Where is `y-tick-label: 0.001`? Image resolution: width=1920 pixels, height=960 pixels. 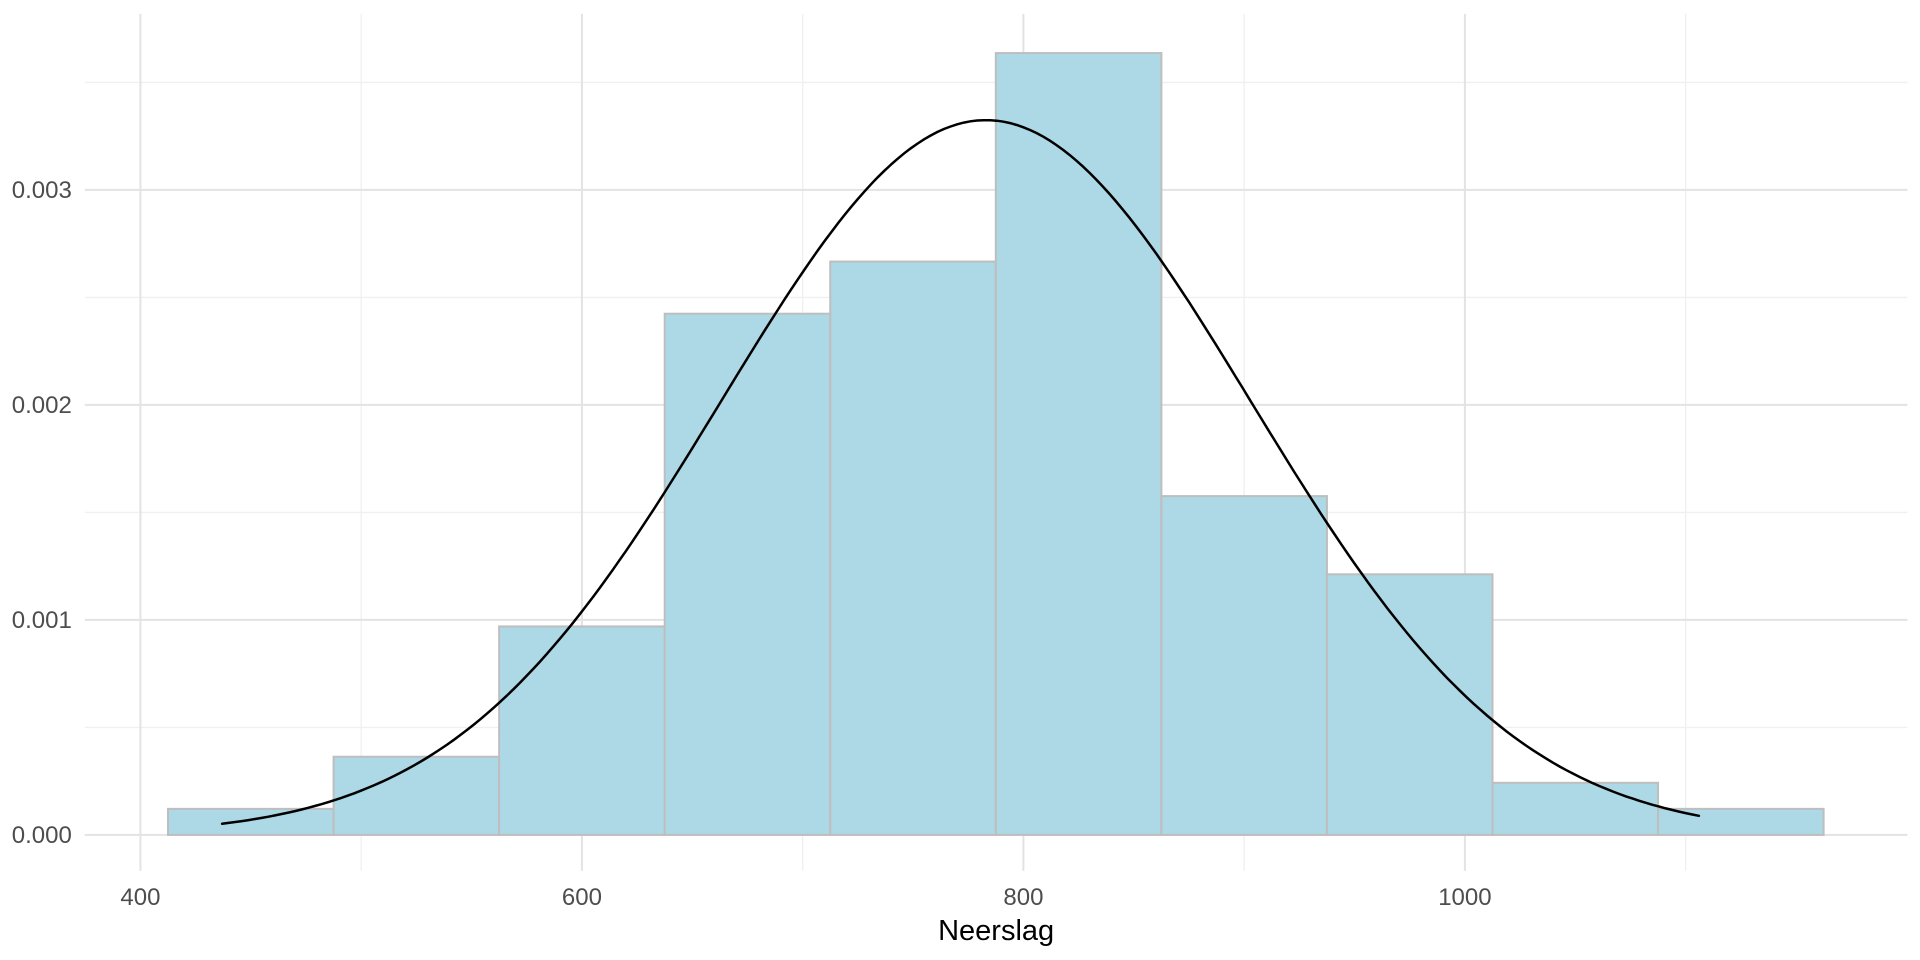 y-tick-label: 0.001 is located at coordinates (42, 620).